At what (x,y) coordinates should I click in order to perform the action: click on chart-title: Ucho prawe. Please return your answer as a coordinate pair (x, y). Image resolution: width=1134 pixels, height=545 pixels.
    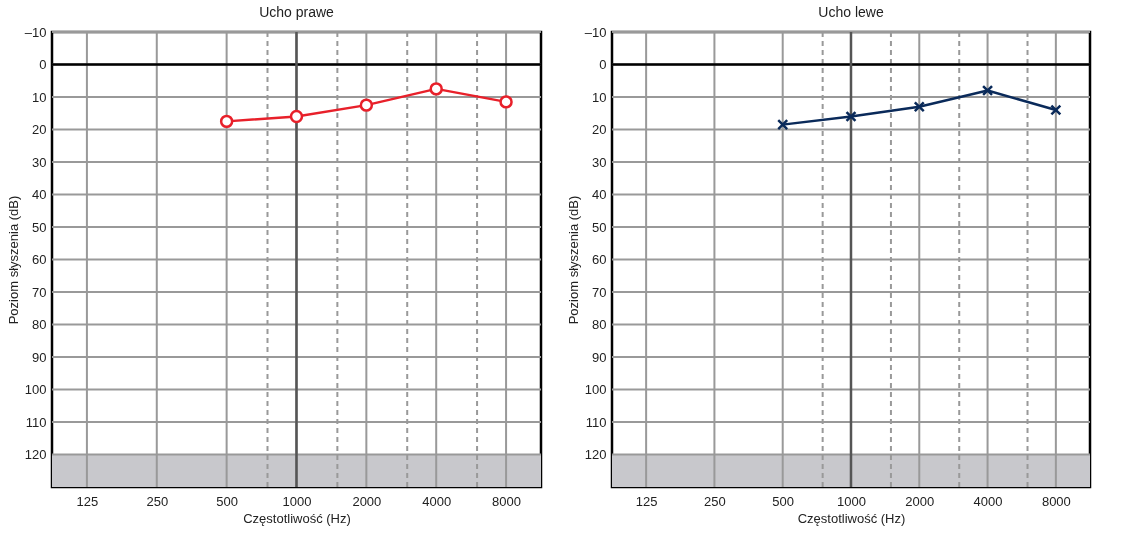
    Looking at the image, I should click on (297, 12).